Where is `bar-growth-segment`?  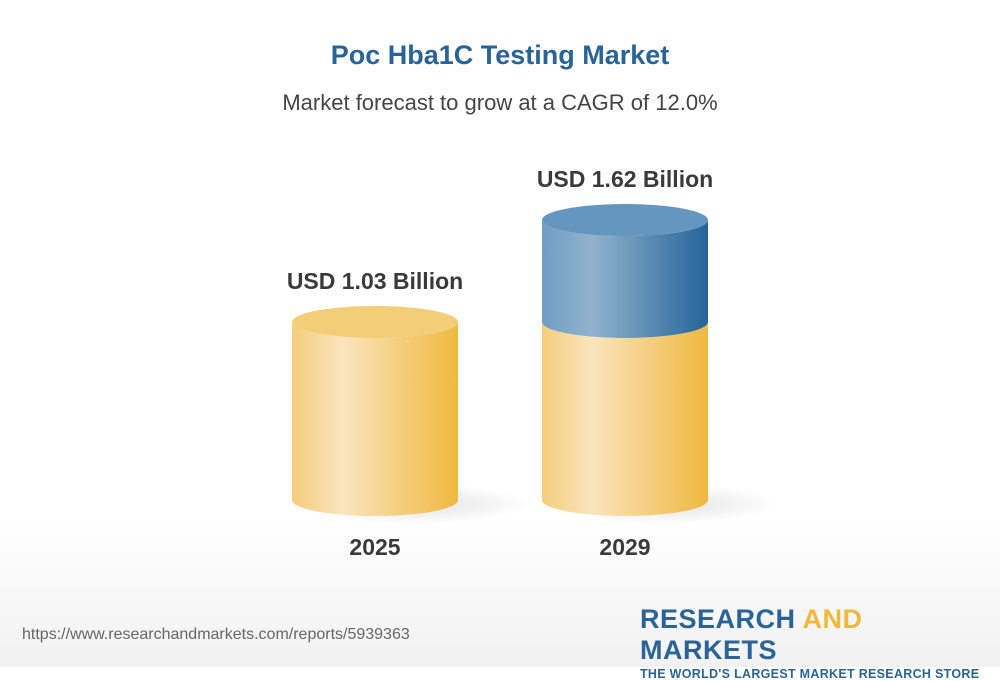
bar-growth-segment is located at coordinates (625, 279).